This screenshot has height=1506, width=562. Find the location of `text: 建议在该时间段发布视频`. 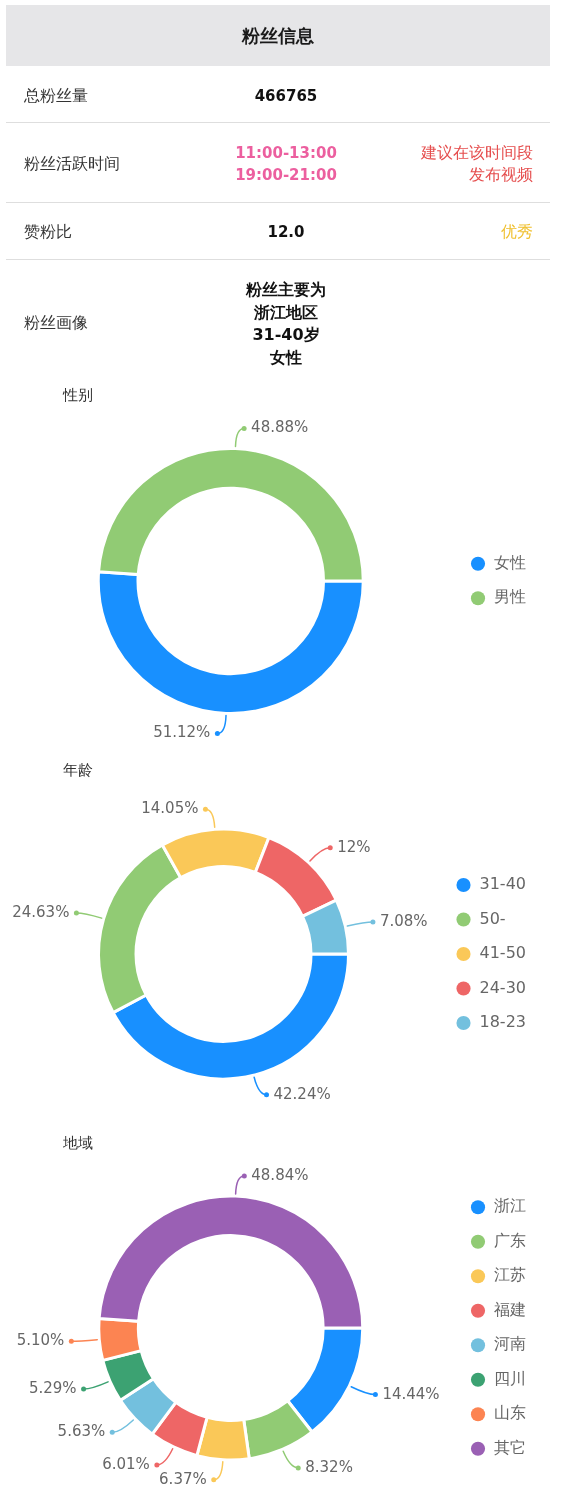

text: 建议在该时间段发布视频 is located at coordinates (476, 164).